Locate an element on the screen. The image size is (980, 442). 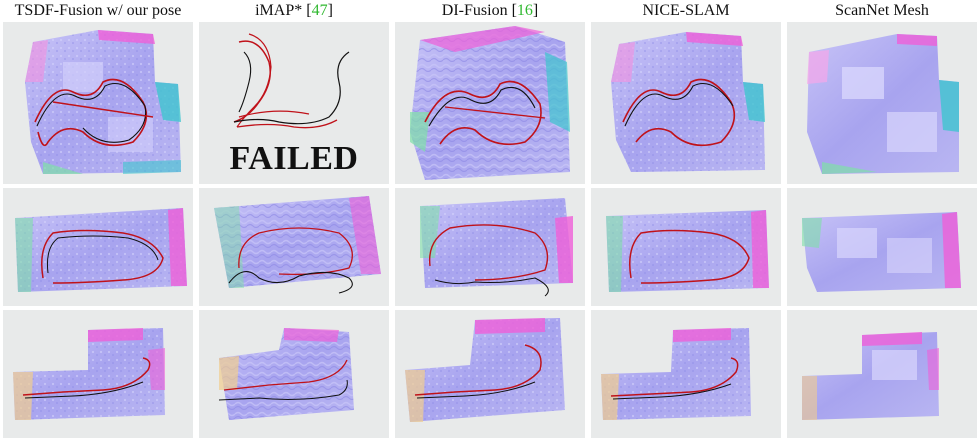
mesh-thumbnail: FAILED is located at coordinates (294, 103).